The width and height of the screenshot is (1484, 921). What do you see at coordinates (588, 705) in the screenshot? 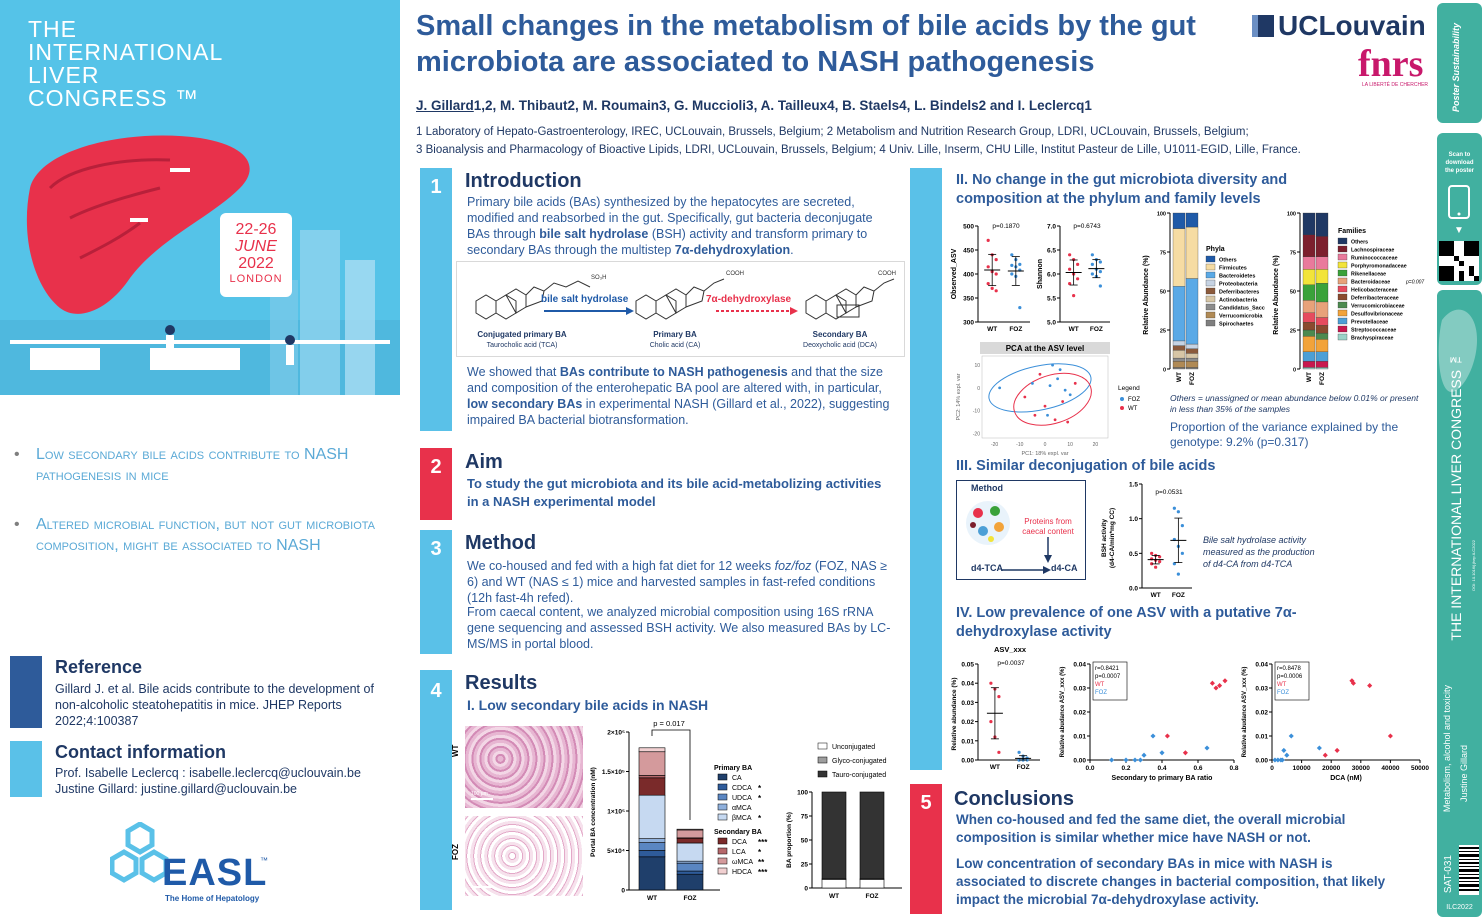
I see `results-subtitle: I. Low secondary bile acids in NASH` at bounding box center [588, 705].